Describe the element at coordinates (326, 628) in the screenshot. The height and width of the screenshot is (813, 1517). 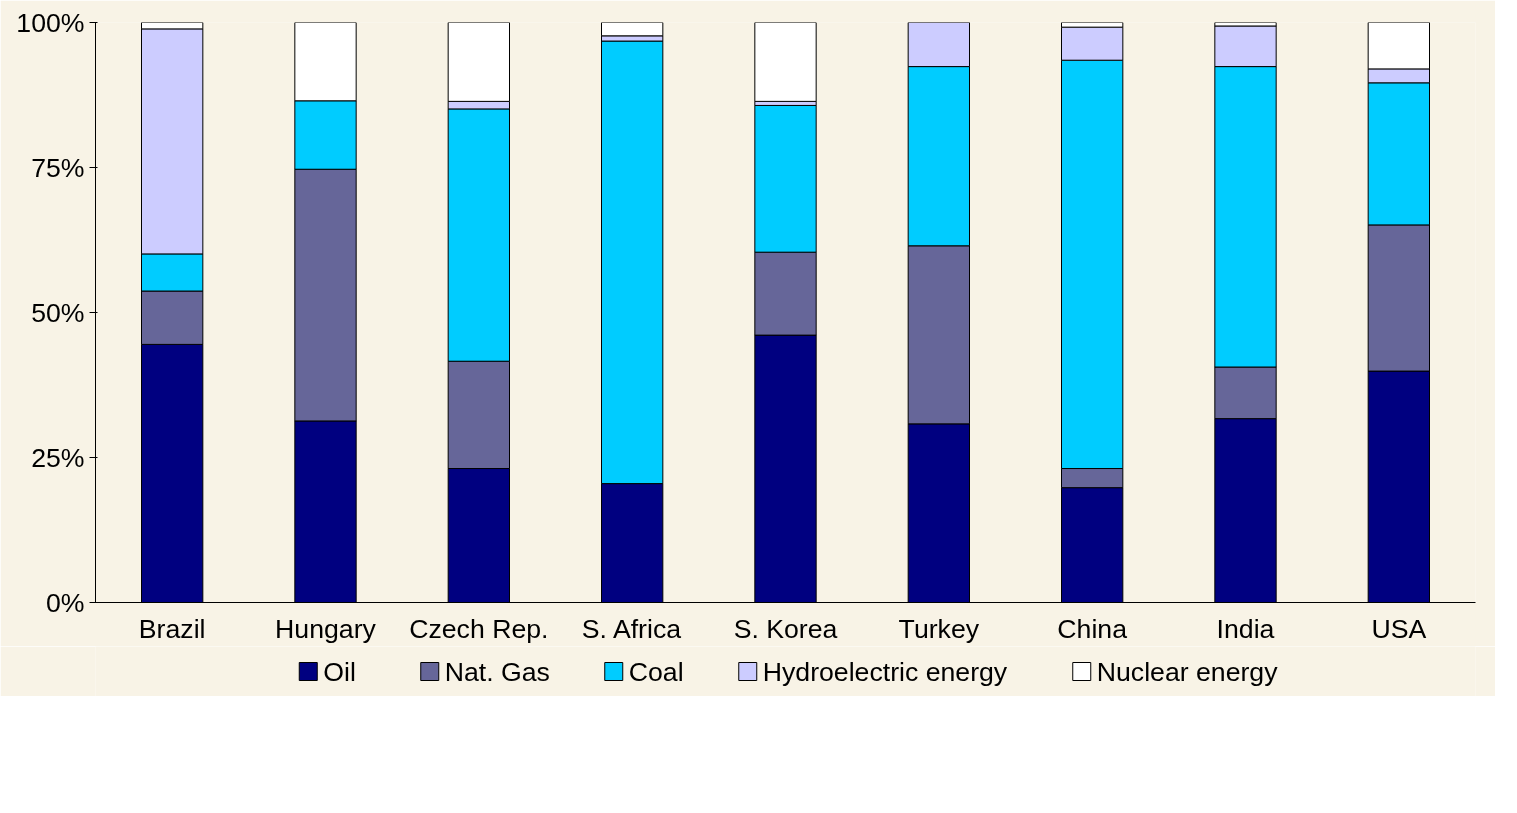
I see `x-tick-label: Hungary` at that location.